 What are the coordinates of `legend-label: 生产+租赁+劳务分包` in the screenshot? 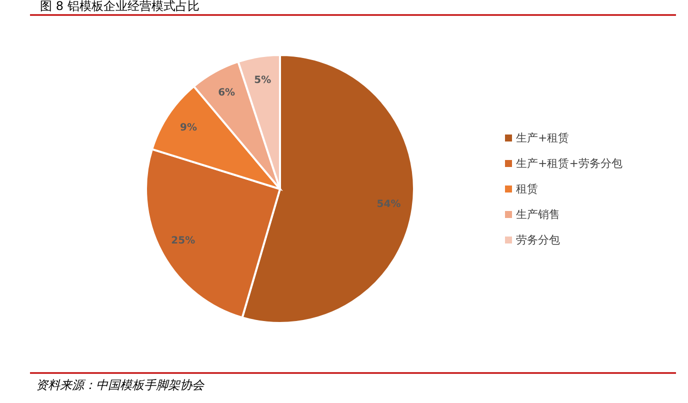 It's located at (569, 163).